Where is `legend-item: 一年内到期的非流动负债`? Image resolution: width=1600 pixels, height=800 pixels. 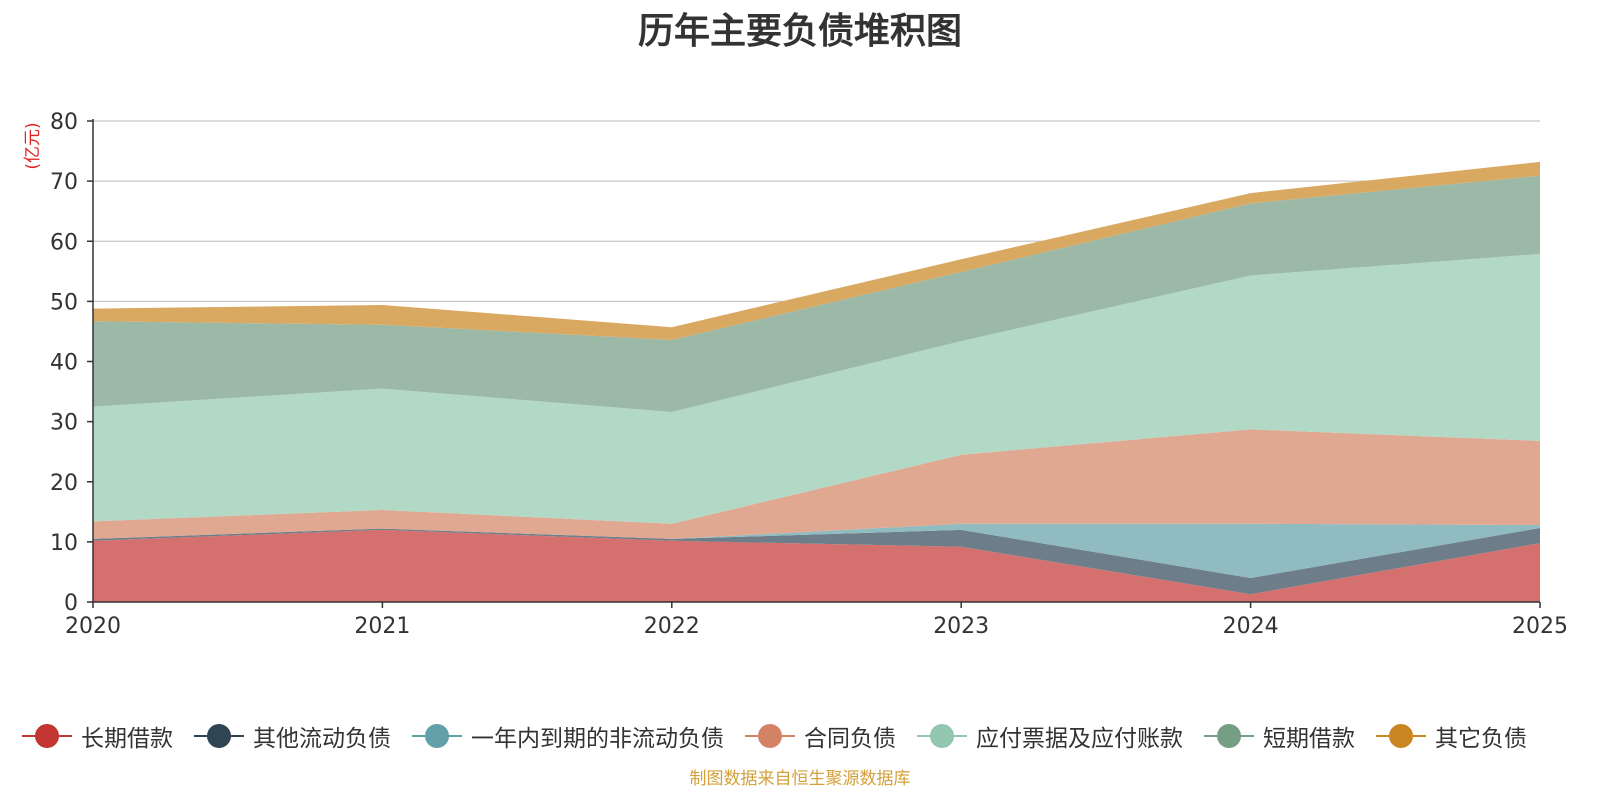
legend-item: 一年内到期的非流动负债 is located at coordinates (568, 736).